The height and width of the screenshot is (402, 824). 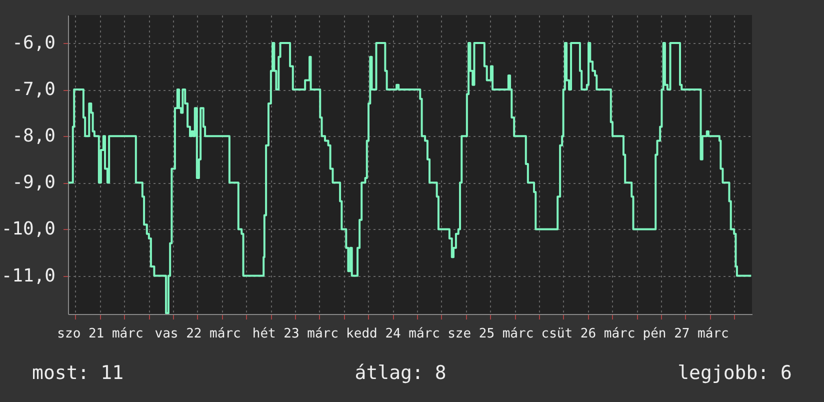 What do you see at coordinates (685, 334) in the screenshot?
I see `x-tick-label: pén 27 márc` at bounding box center [685, 334].